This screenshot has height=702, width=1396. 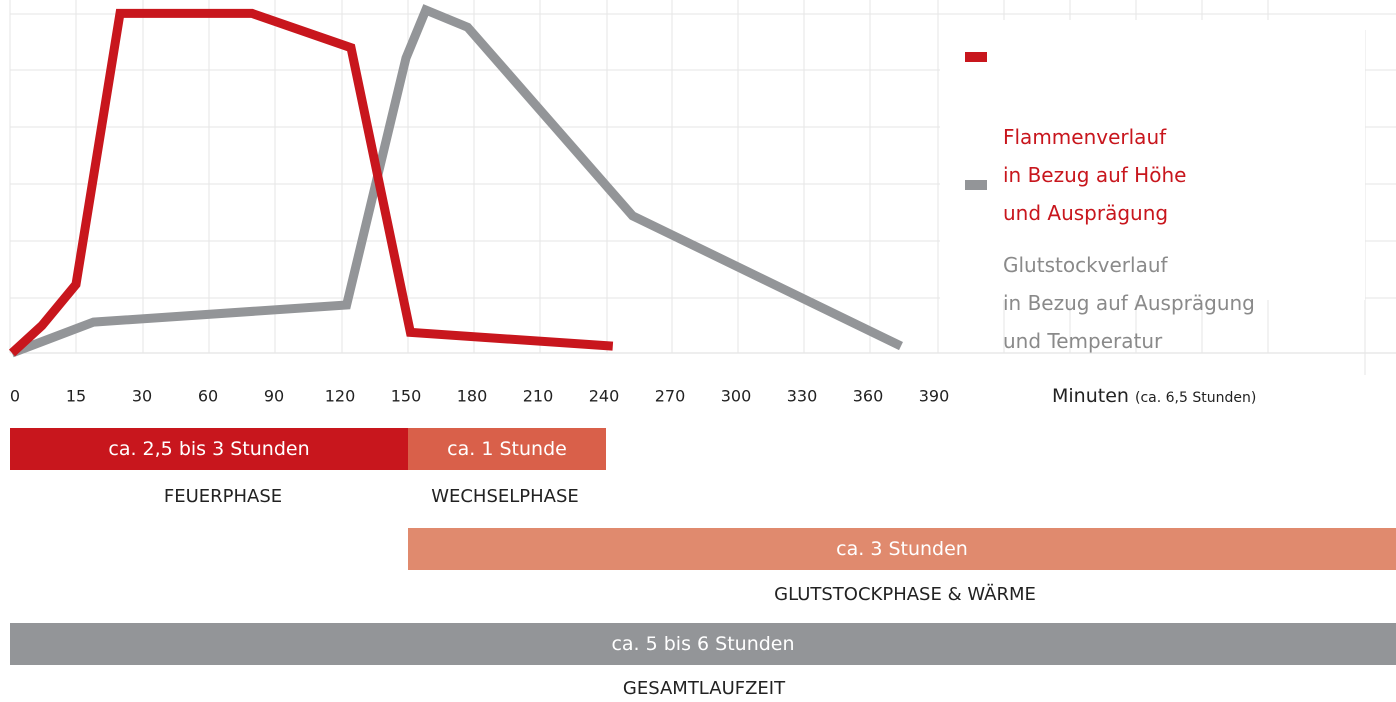 What do you see at coordinates (736, 396) in the screenshot?
I see `x-tick-label: 300` at bounding box center [736, 396].